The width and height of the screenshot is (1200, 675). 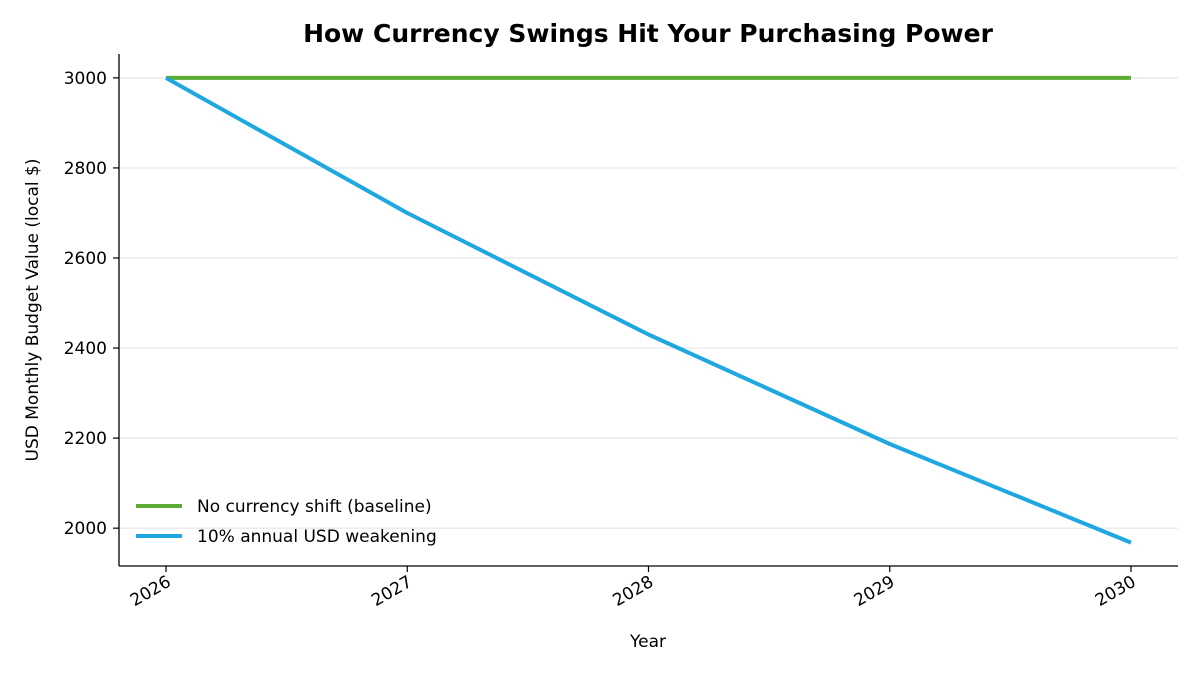 I want to click on x-tick-label: 2026, so click(x=150, y=591).